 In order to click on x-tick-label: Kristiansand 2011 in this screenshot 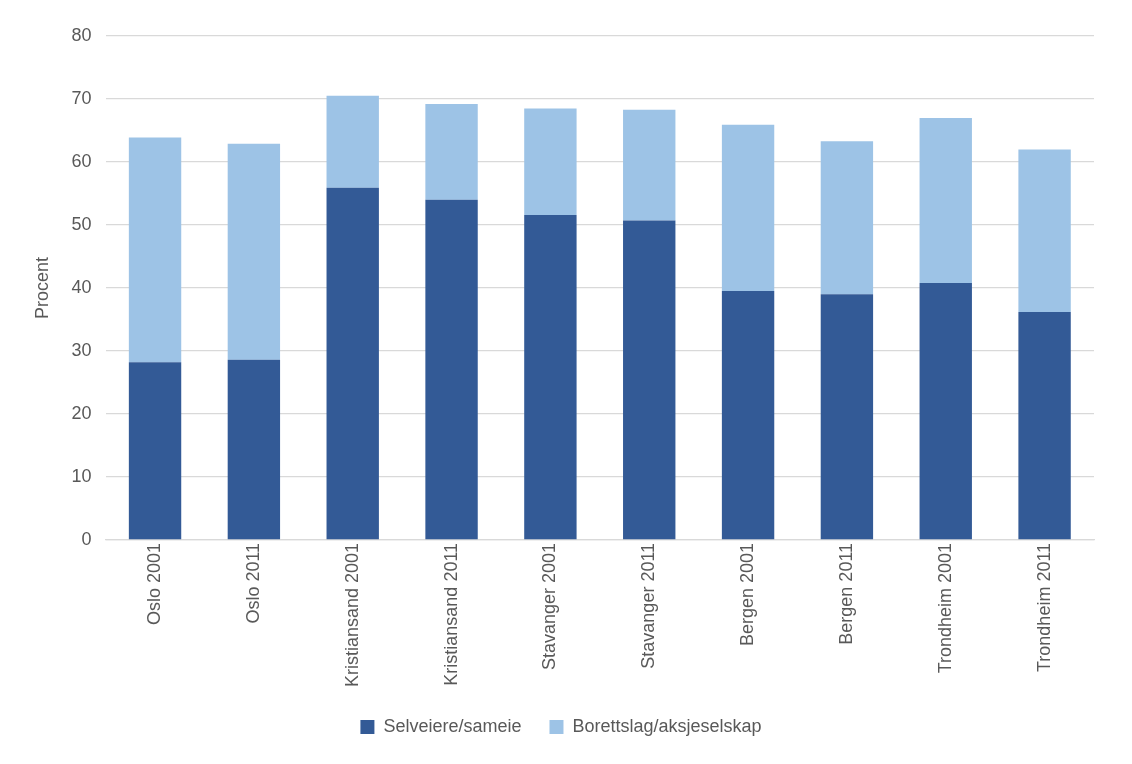, I will do `click(450, 614)`.